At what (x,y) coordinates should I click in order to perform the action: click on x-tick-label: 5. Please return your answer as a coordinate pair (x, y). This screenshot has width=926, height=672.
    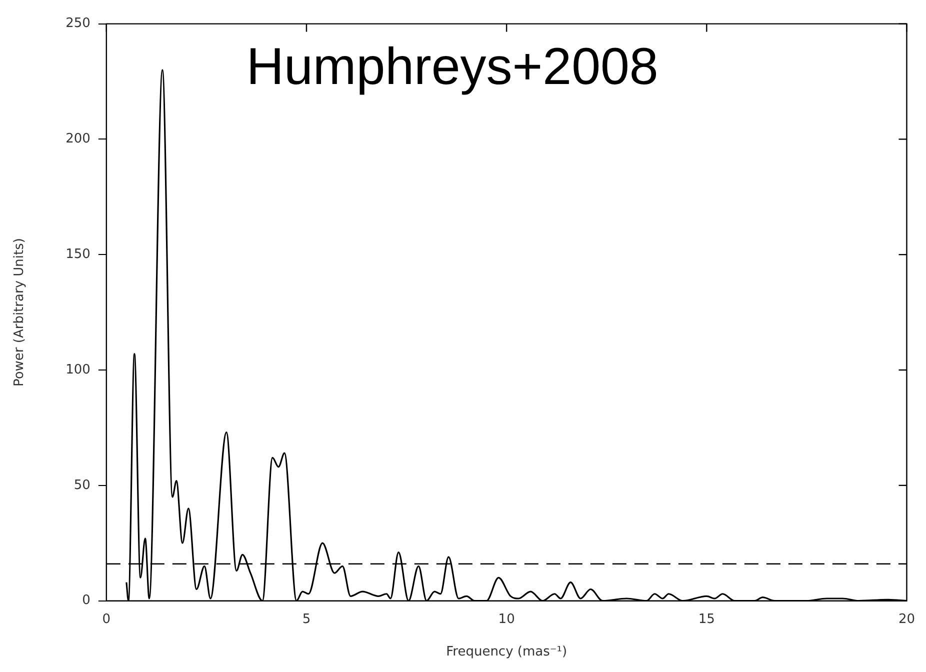
    Looking at the image, I should click on (306, 619).